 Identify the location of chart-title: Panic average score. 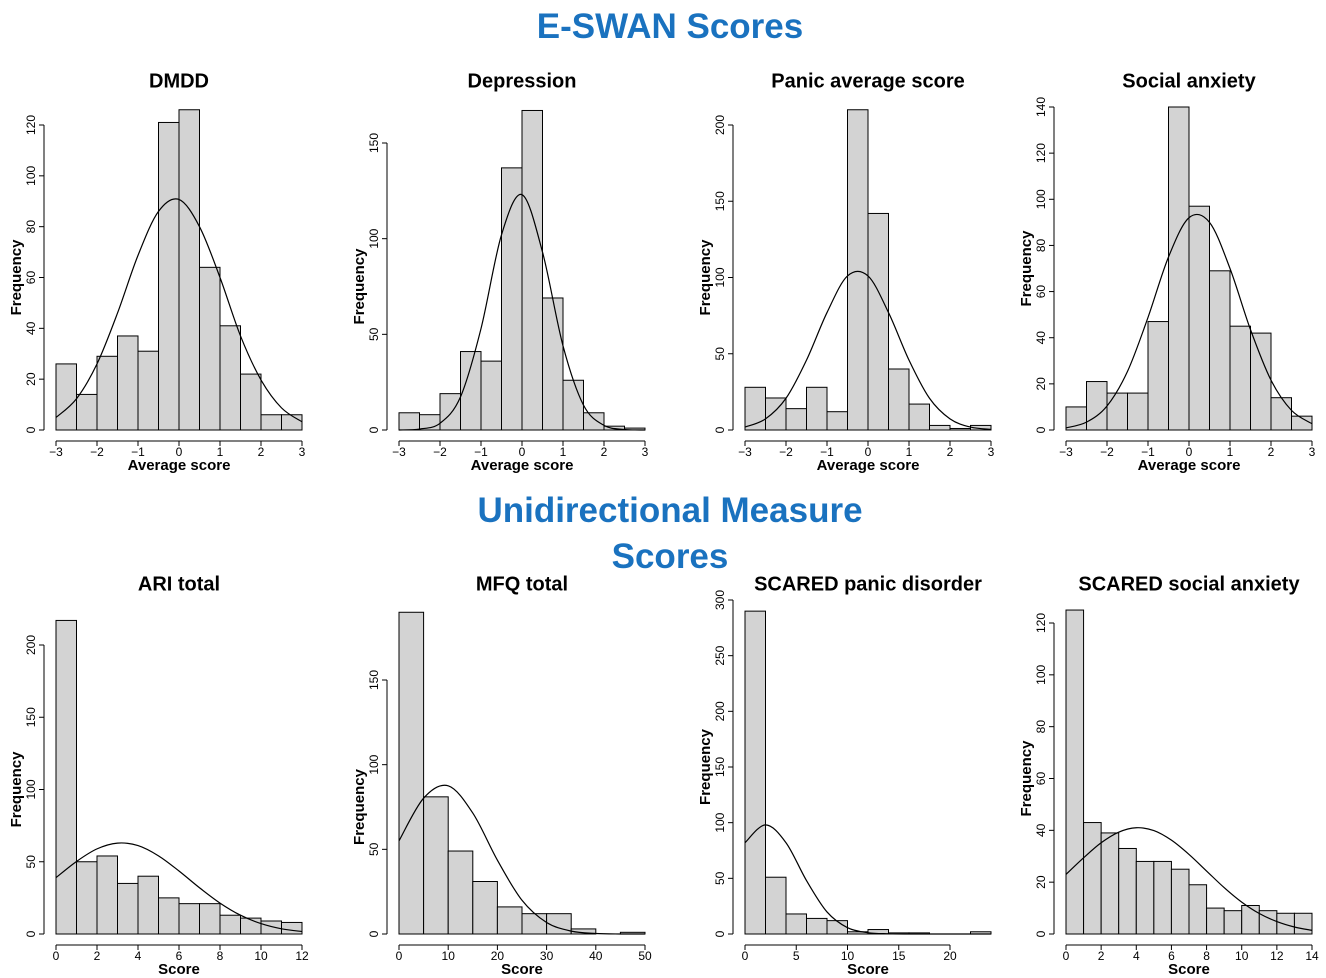
(867, 81).